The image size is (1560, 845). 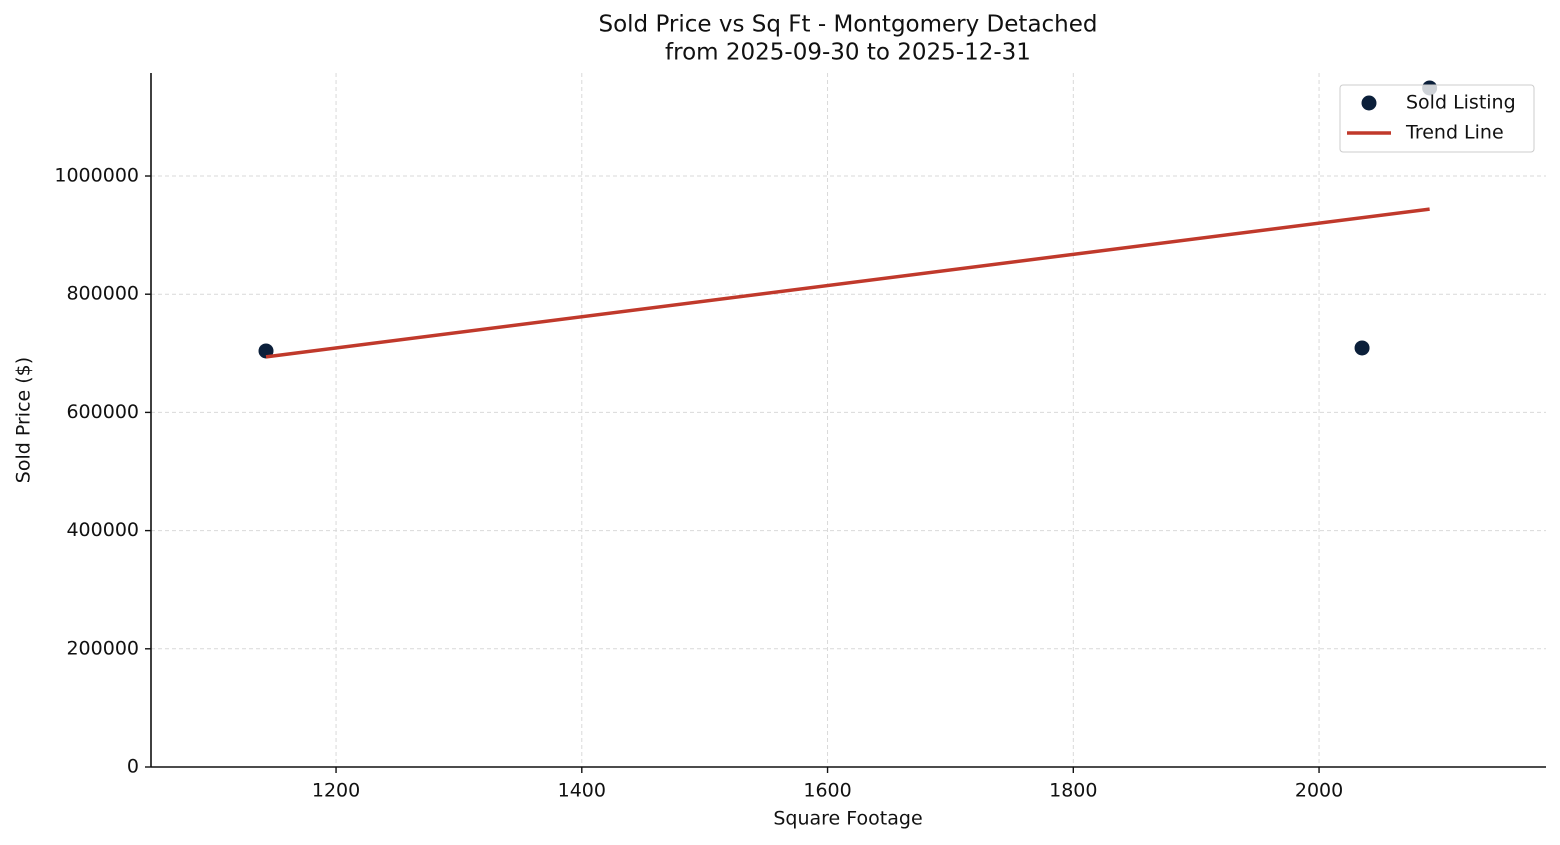 What do you see at coordinates (24, 420) in the screenshot?
I see `y-axis-label: Sold Price ($)` at bounding box center [24, 420].